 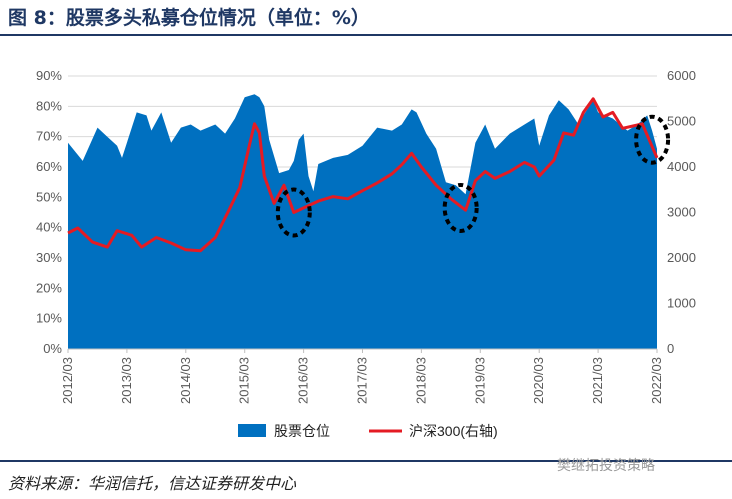 What do you see at coordinates (49, 166) in the screenshot?
I see `left-tick-label: 60%` at bounding box center [49, 166].